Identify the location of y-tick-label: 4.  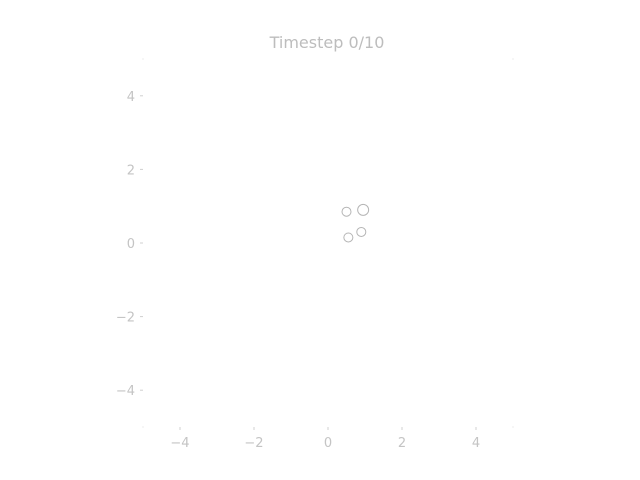
(131, 97).